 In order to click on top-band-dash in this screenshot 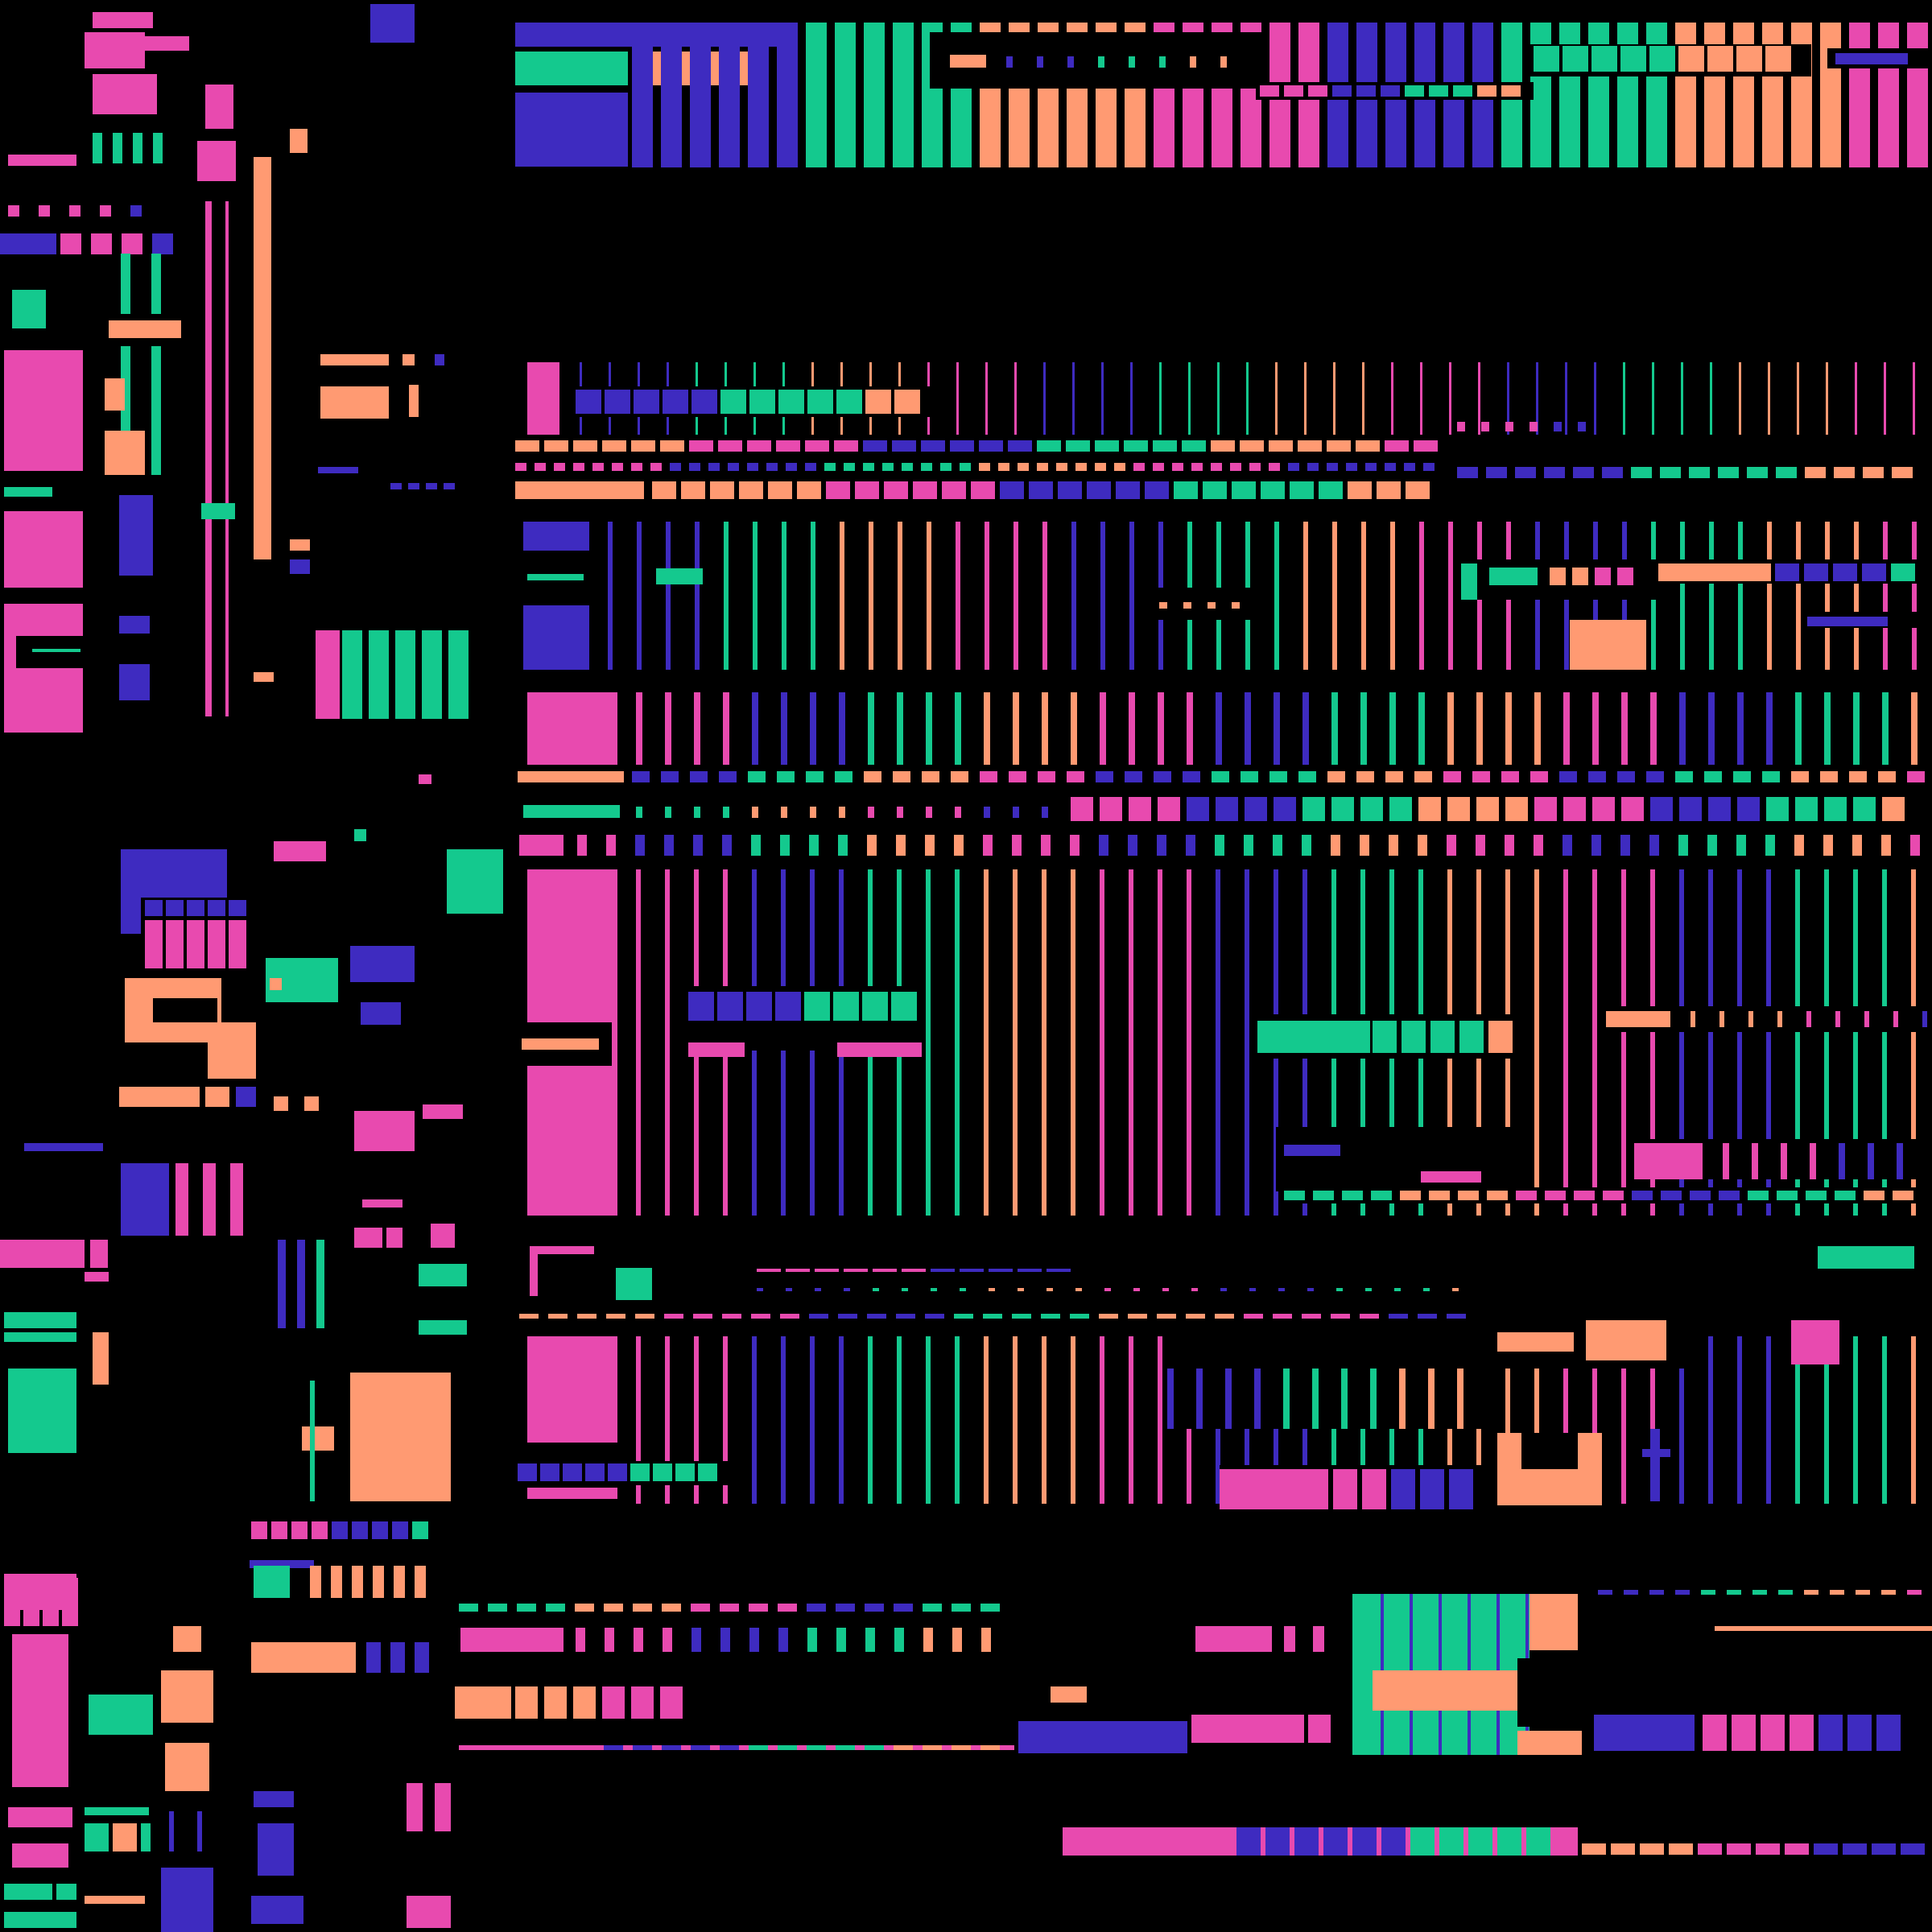, I will do `click(1193, 62)`.